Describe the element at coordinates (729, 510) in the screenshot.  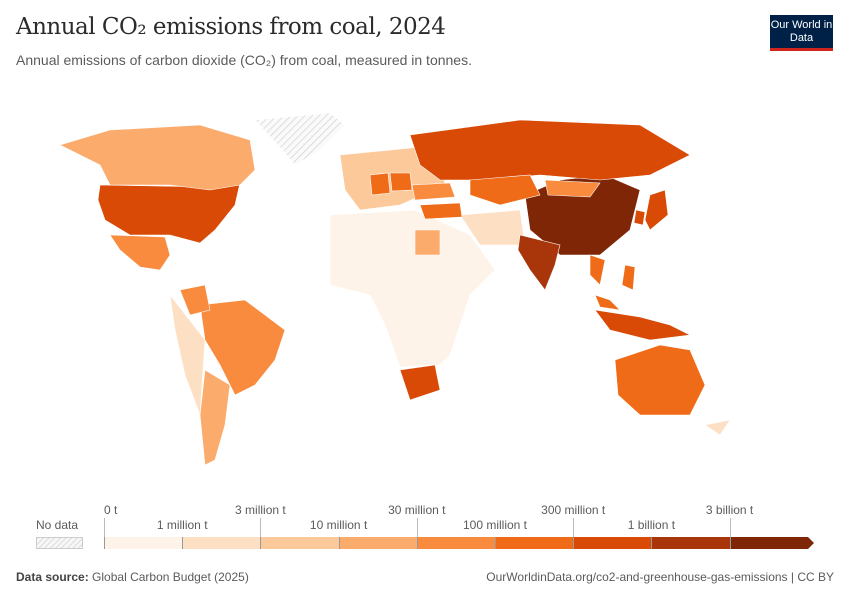
I see `legend-tick-label: 3 billion t` at that location.